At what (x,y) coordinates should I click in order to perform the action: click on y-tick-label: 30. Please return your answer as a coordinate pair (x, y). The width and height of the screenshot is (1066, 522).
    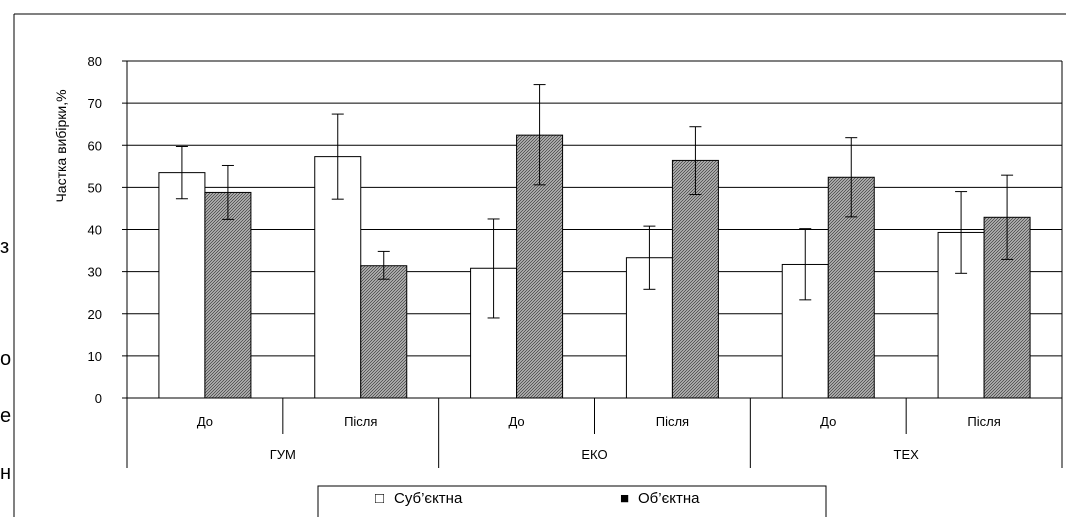
    Looking at the image, I should click on (95, 272).